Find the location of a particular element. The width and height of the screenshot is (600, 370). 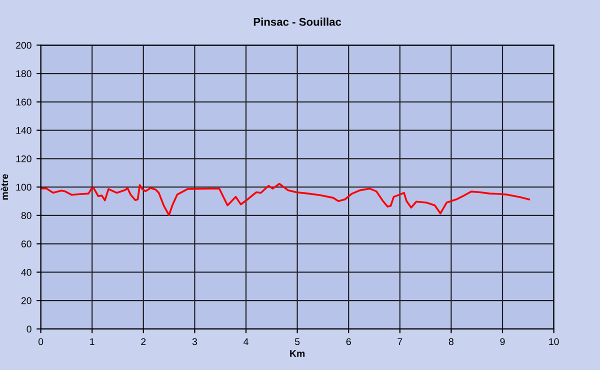

x-tick-label: 10 is located at coordinates (554, 342).